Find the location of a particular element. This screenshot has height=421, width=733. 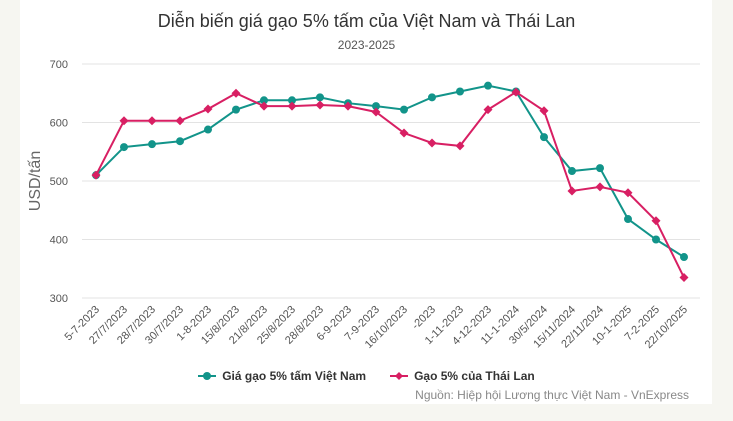

legend-item-thailand: Gạo 5% của Thái Lan is located at coordinates (462, 376).